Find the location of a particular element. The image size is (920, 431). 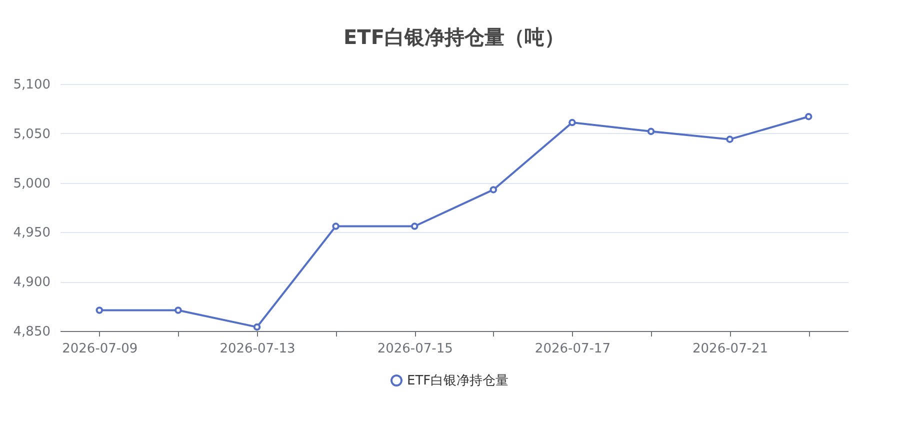

y-tick-label: 4,900 is located at coordinates (31, 282).